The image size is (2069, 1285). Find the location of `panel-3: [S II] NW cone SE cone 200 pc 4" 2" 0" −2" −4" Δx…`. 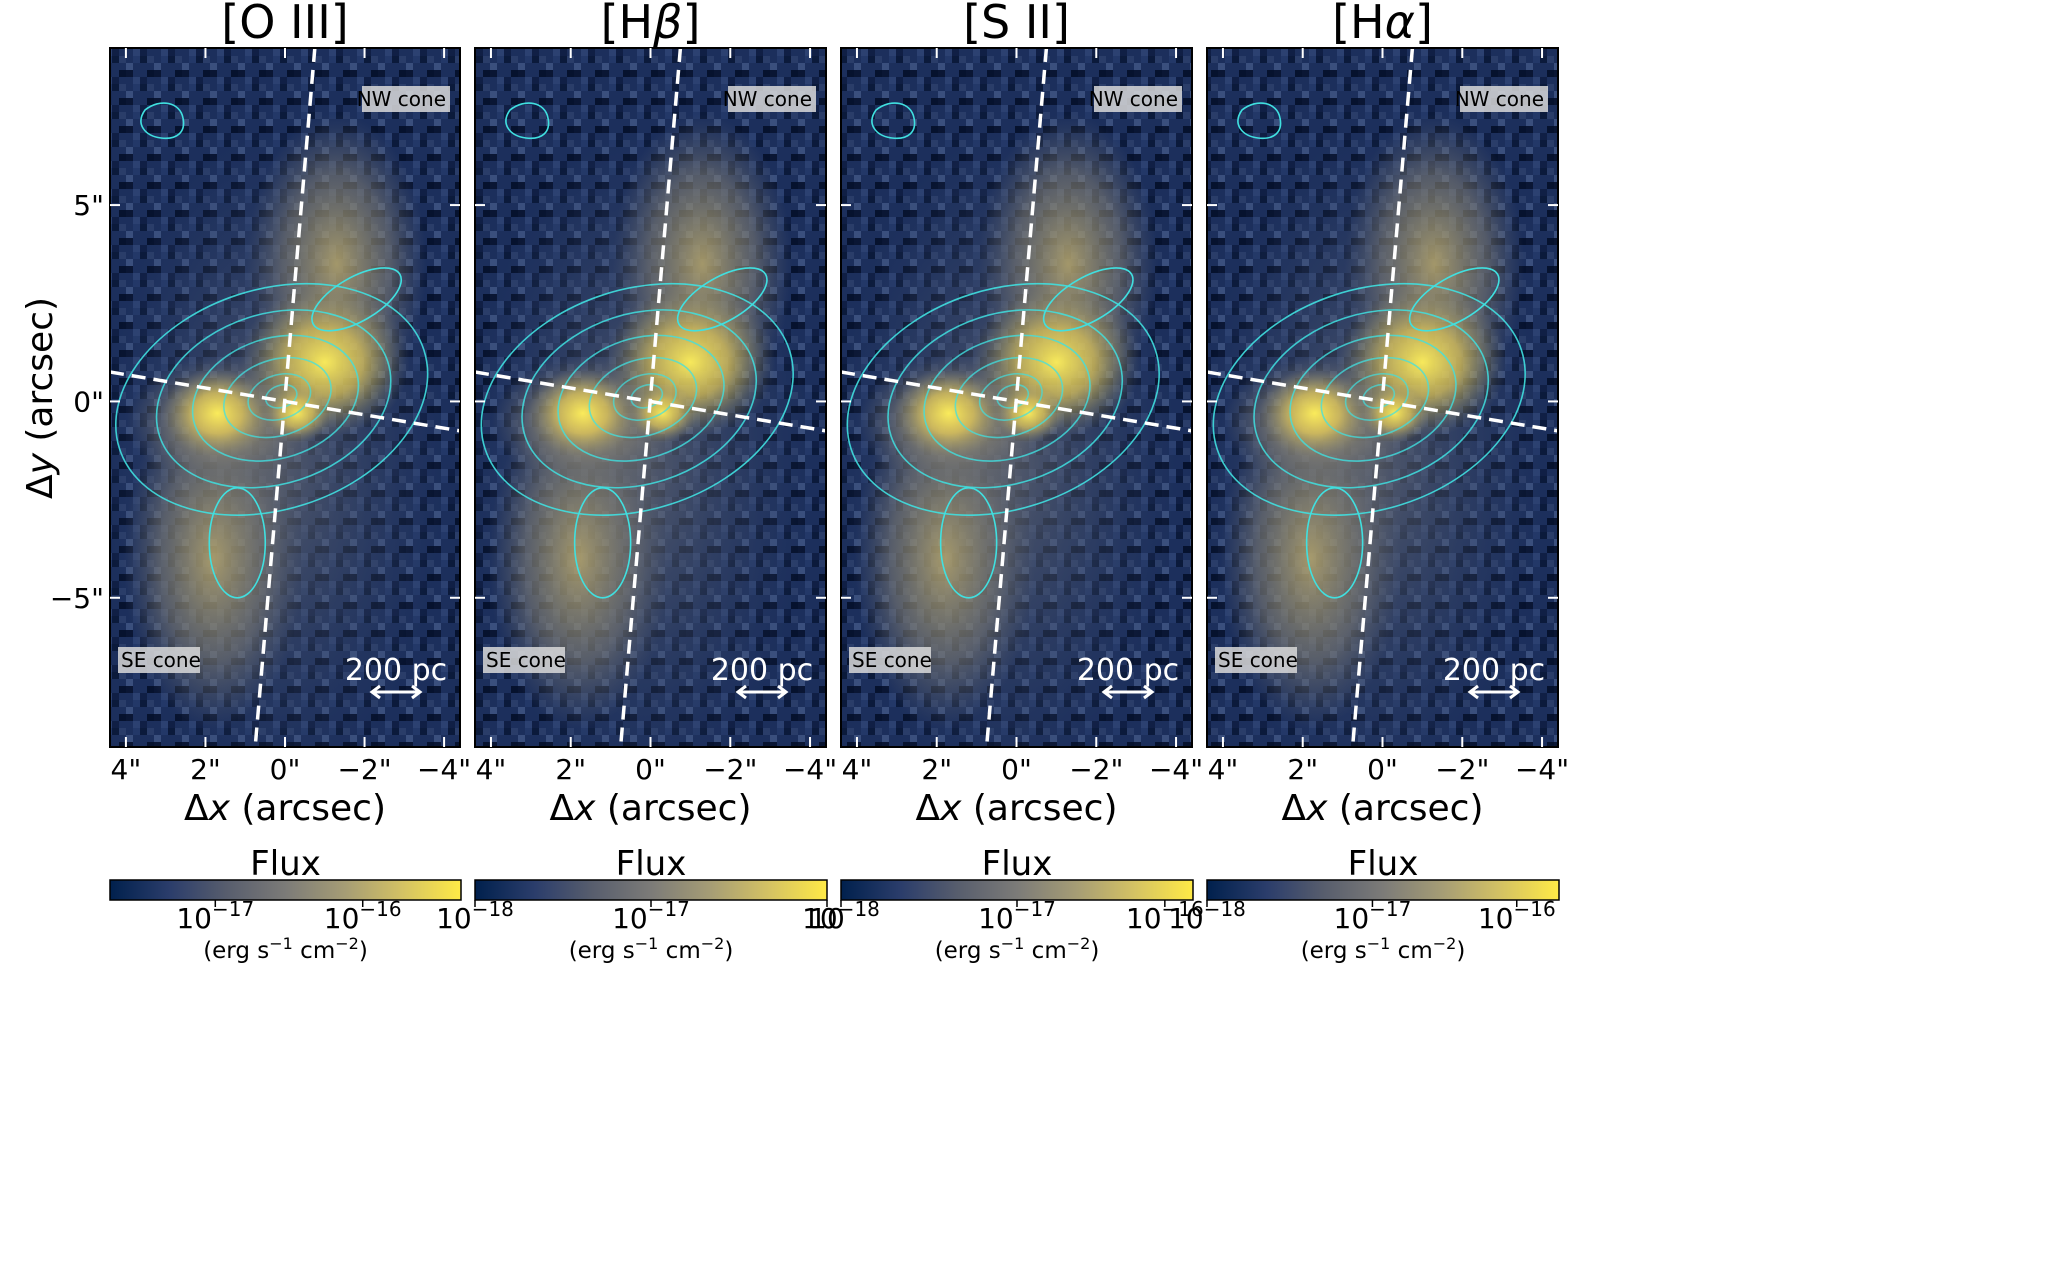

panel-3: [S II] NW cone SE cone 200 pc 4" 2" 0" −2" −4" Δx… is located at coordinates (1003, 482).